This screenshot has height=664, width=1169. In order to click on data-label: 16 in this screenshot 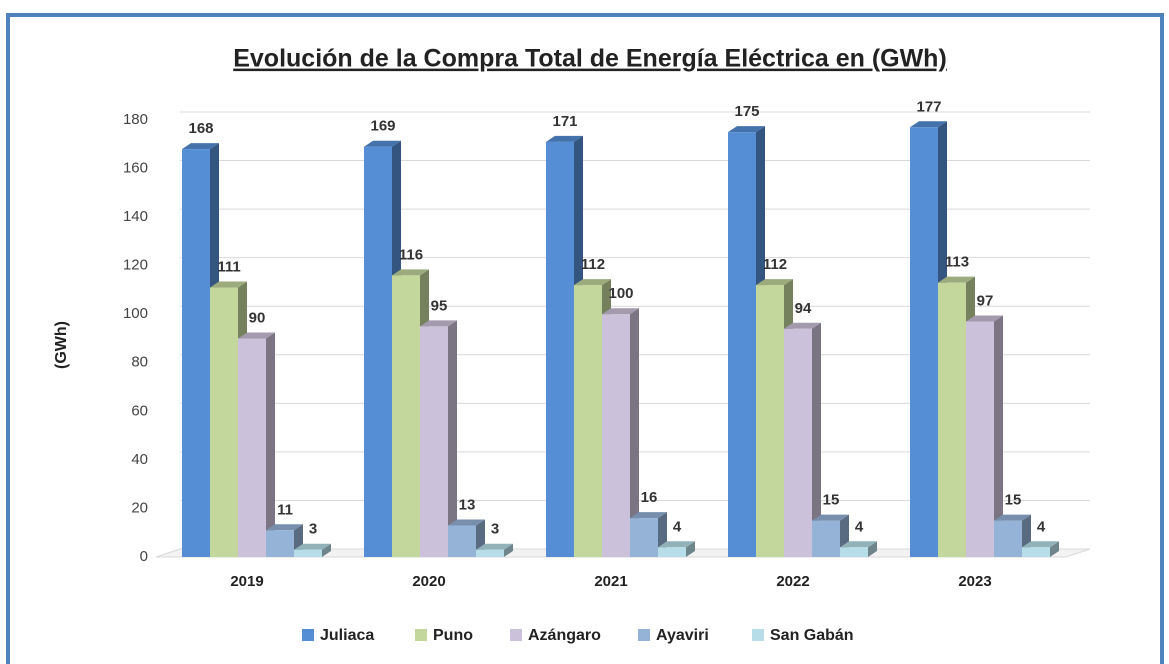, I will do `click(649, 497)`.